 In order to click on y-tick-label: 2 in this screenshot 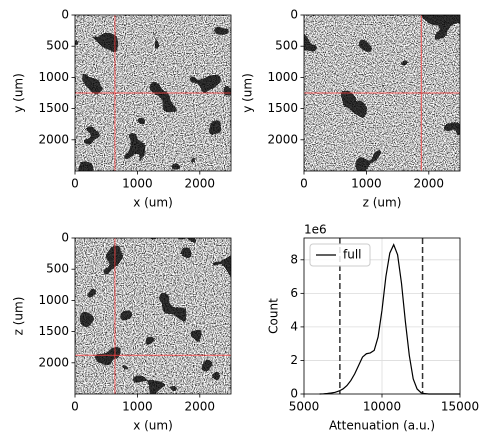, I will do `click(294, 360)`.